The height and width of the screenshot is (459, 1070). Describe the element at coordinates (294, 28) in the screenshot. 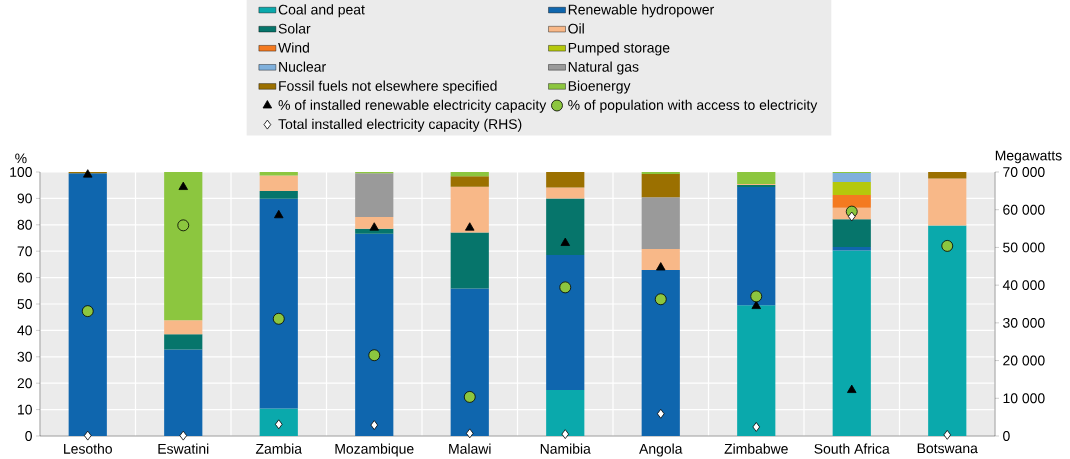

I see `legend-label: Solar` at that location.